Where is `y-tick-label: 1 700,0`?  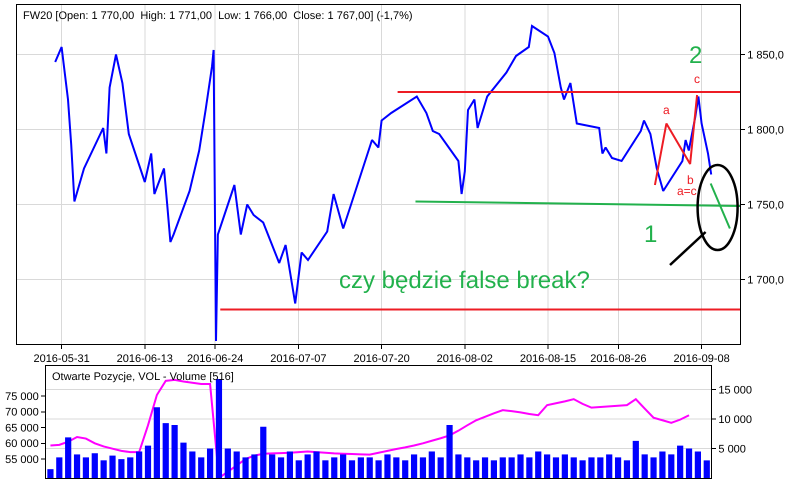
y-tick-label: 1 700,0 is located at coordinates (765, 280).